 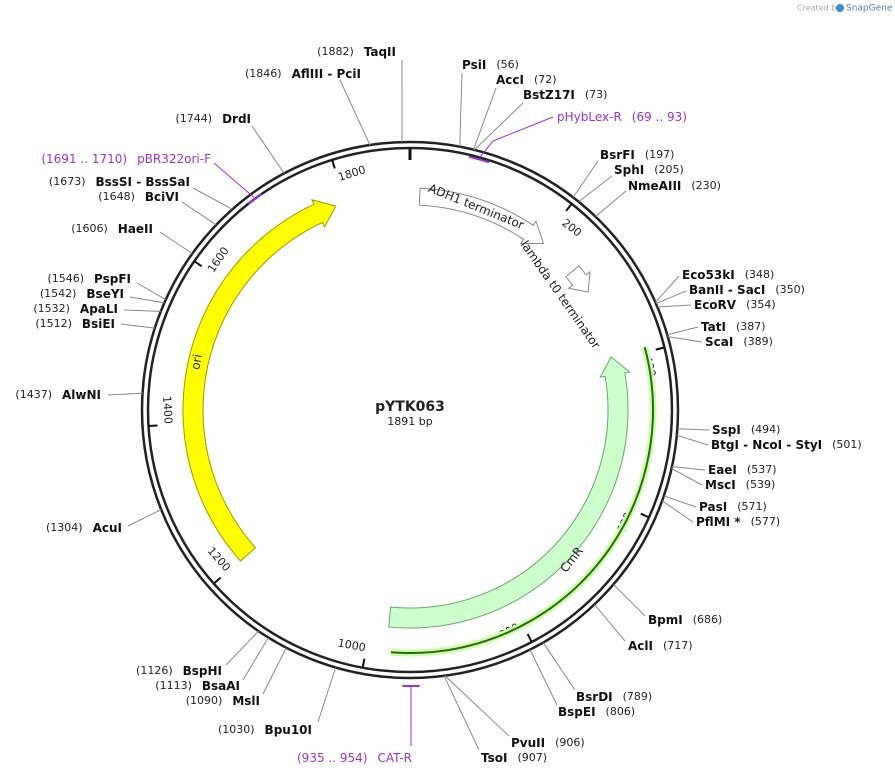 I want to click on enzyme-name: PasI, so click(x=713, y=507).